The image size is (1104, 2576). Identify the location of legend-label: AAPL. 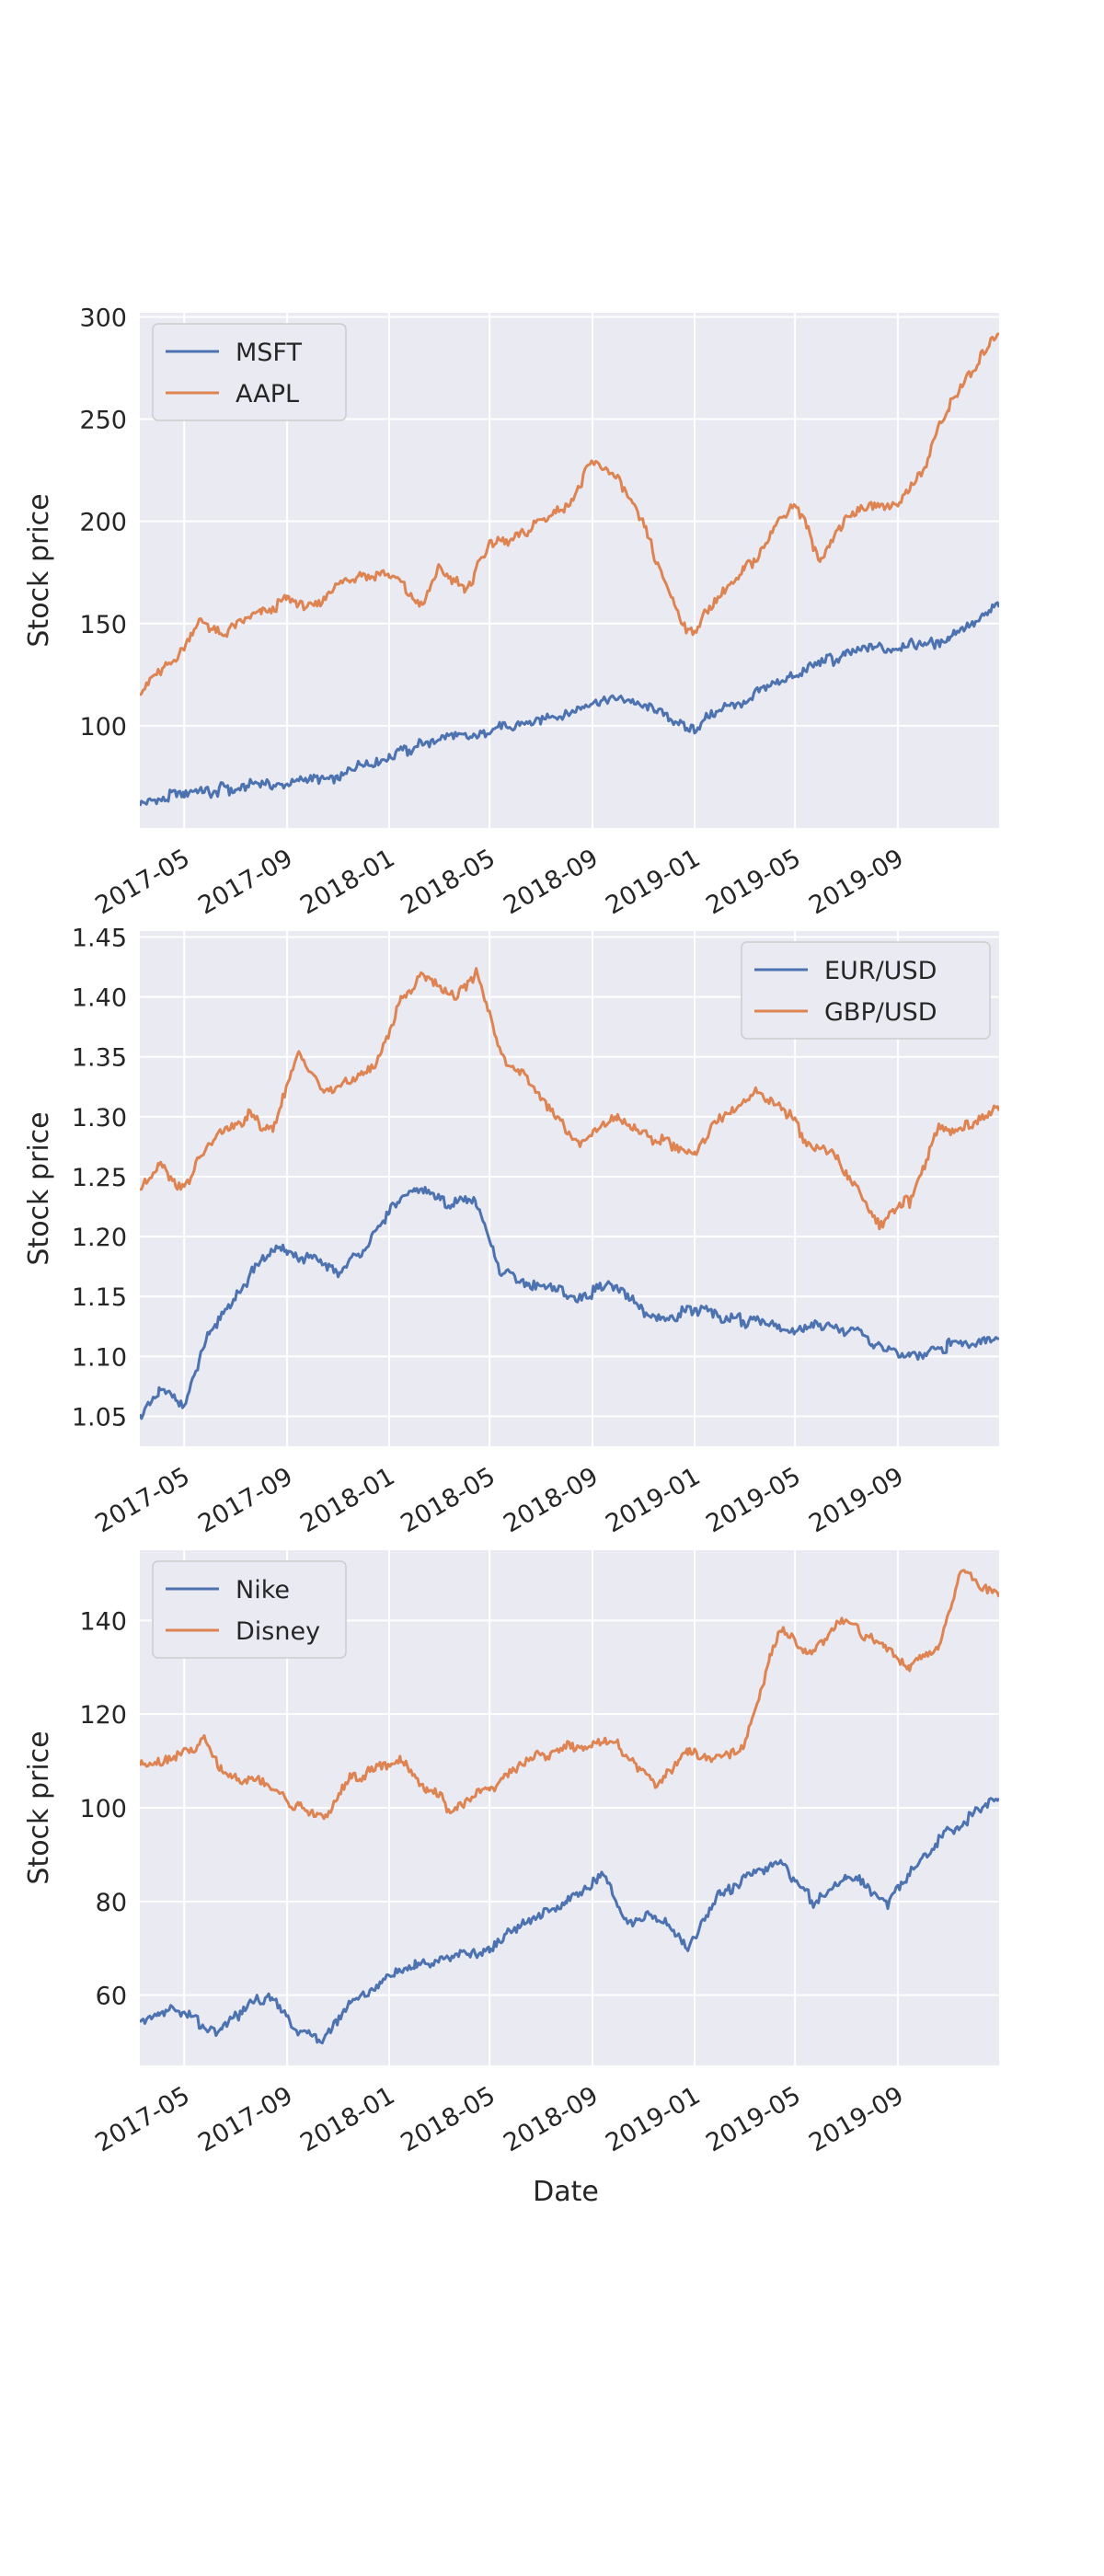
(267, 394).